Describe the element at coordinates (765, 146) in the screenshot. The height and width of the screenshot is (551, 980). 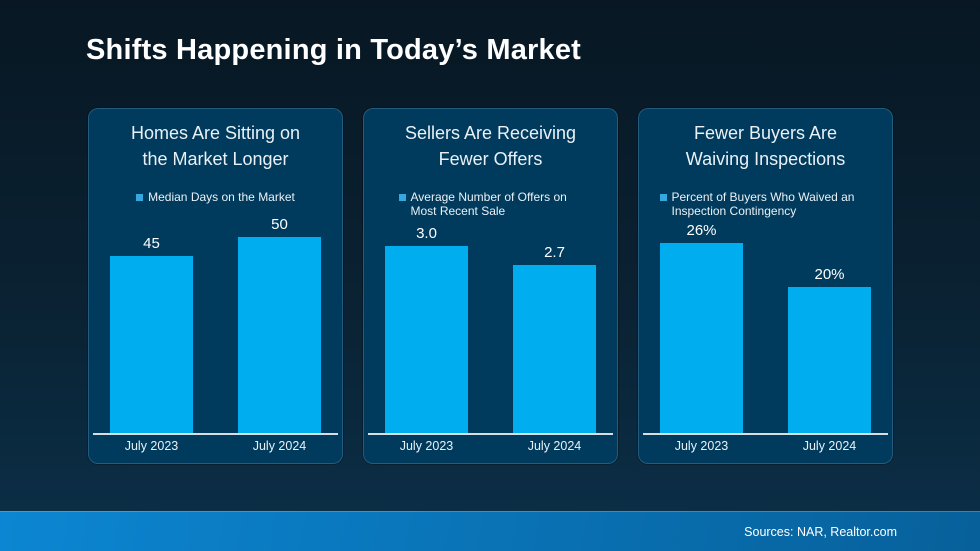
I see `panel-title: Fewer Buyers Are Waiving Inspections` at that location.